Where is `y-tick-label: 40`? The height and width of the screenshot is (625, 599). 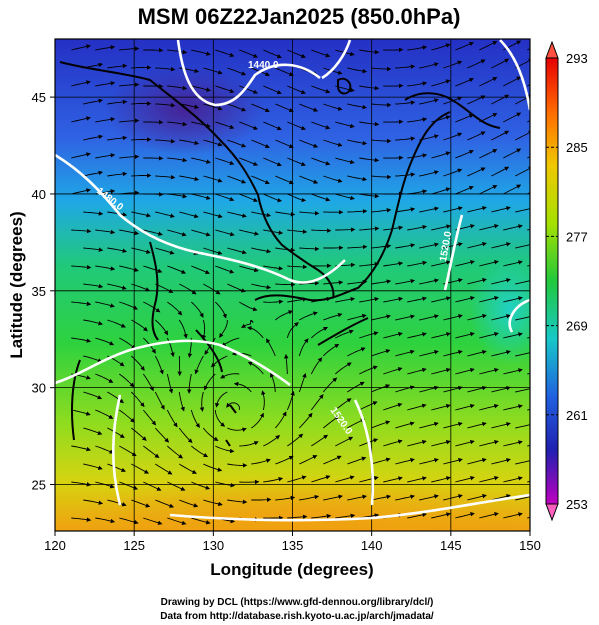 y-tick-label: 40 is located at coordinates (39, 194).